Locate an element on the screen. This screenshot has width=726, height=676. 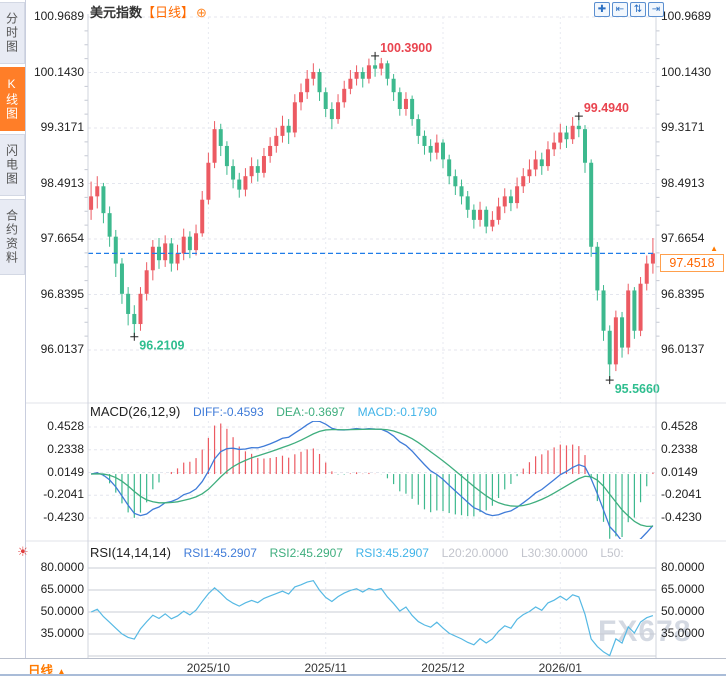
rsi2-value: RSI2:45.2907 is located at coordinates (306, 553).